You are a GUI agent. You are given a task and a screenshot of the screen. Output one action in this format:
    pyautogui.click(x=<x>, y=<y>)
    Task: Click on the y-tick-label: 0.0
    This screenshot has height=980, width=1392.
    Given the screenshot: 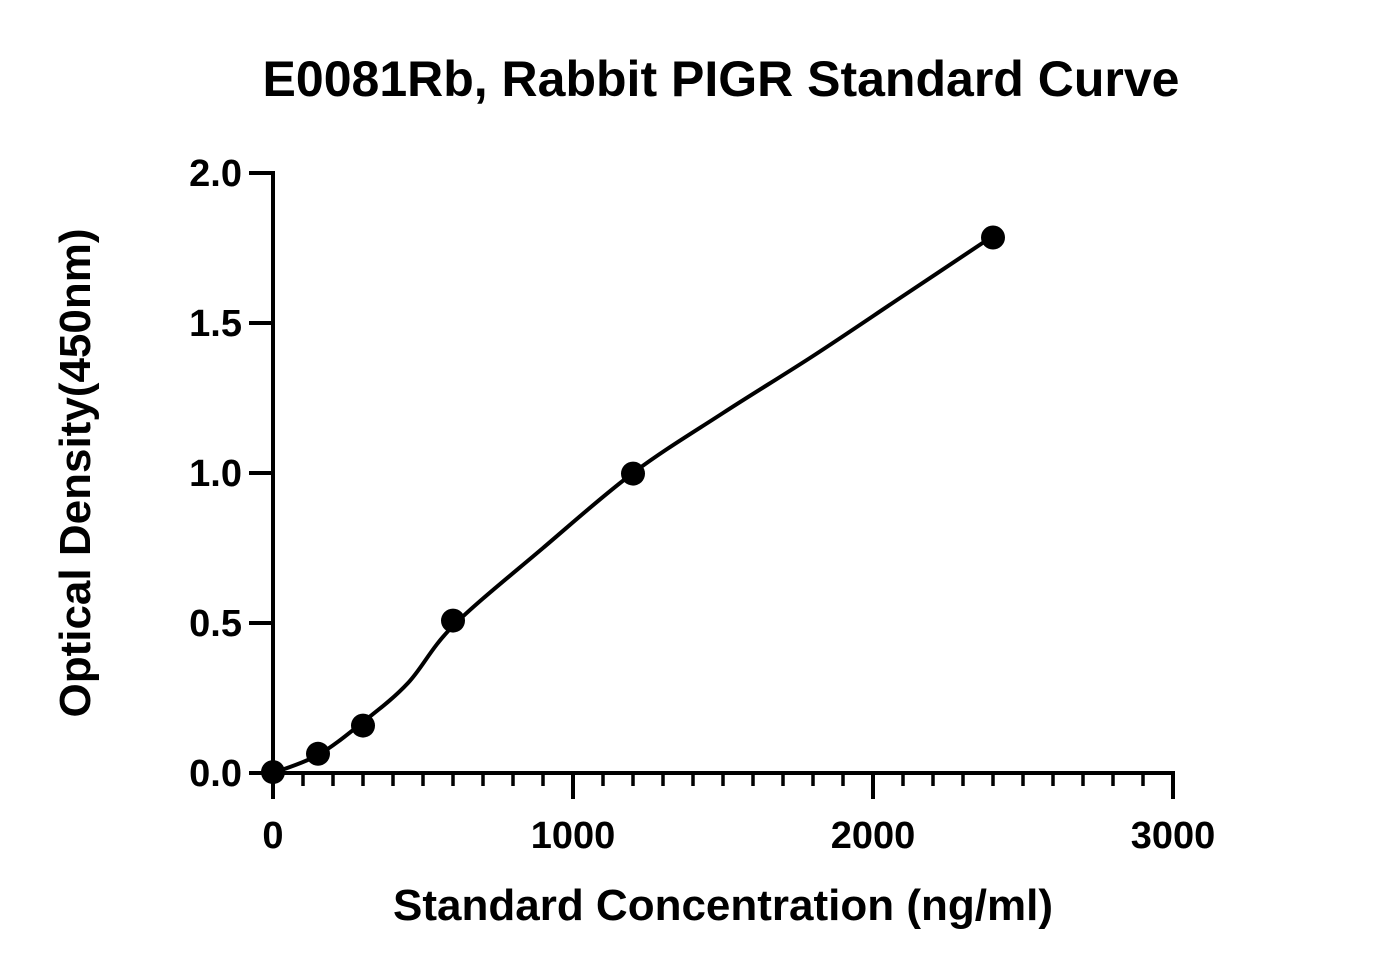 What is the action you would take?
    pyautogui.click(x=215, y=774)
    